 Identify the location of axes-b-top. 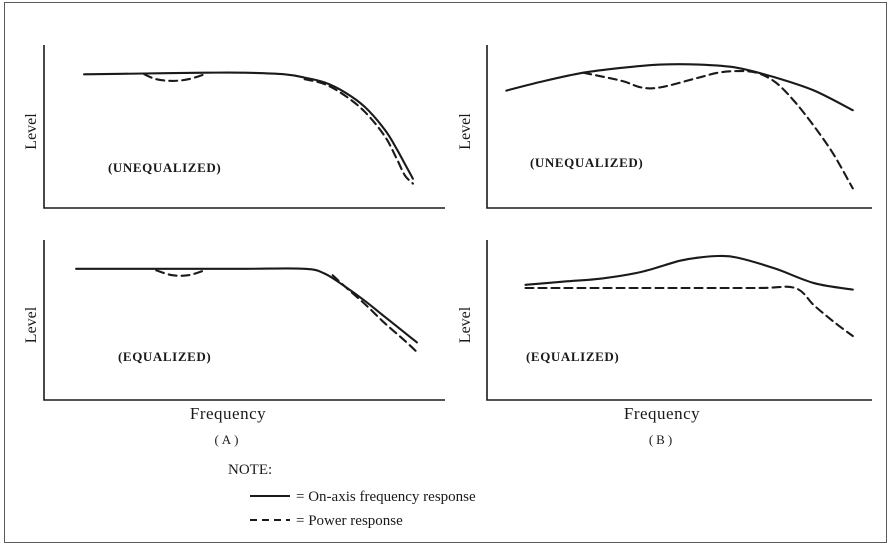
(679, 127).